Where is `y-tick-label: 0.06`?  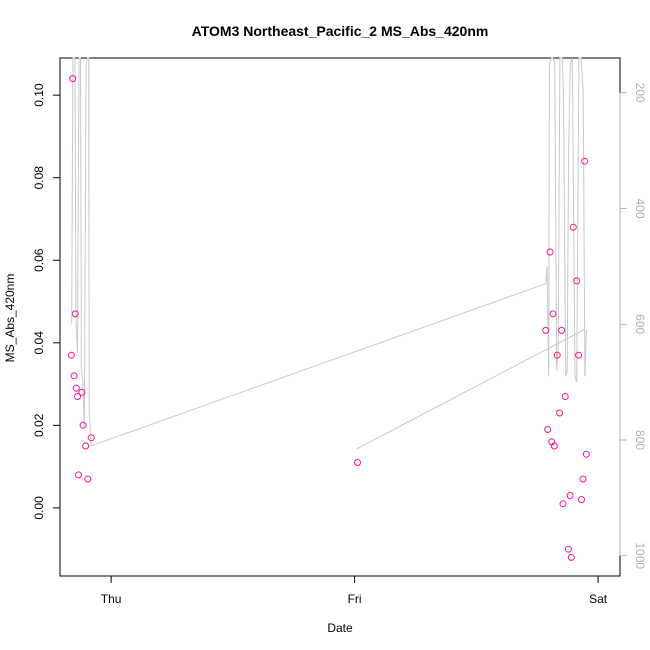 y-tick-label: 0.06 is located at coordinates (39, 260).